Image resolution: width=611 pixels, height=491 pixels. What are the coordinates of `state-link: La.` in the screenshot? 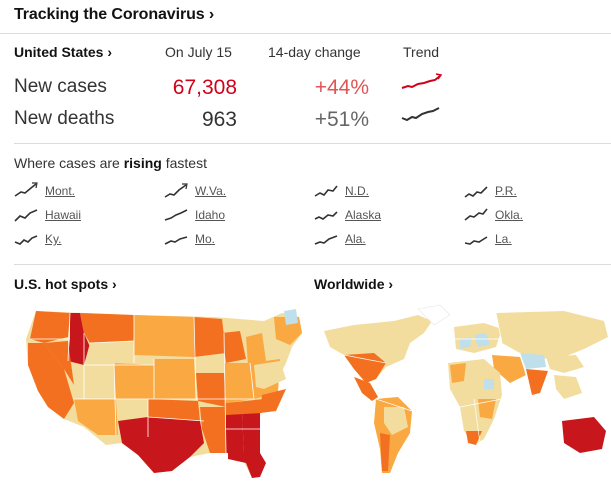 It's located at (503, 239).